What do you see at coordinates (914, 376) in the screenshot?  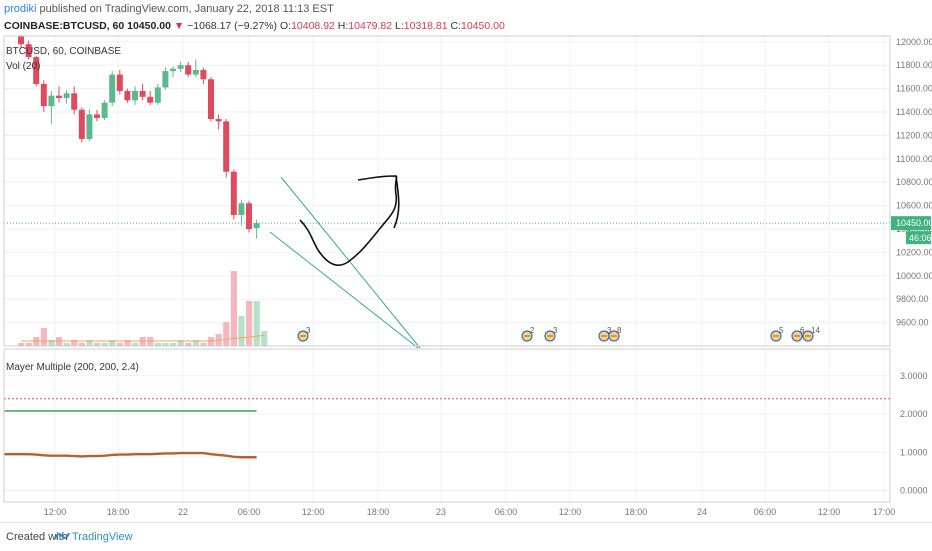 I see `indicator-tick-label: 3.0000` at bounding box center [914, 376].